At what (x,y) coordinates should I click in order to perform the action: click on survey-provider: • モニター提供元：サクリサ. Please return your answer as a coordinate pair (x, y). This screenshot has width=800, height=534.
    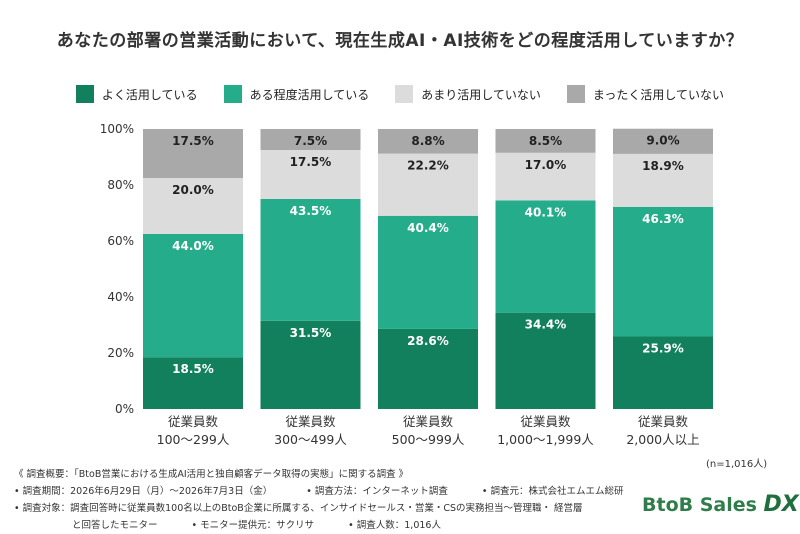
    Looking at the image, I should click on (253, 525).